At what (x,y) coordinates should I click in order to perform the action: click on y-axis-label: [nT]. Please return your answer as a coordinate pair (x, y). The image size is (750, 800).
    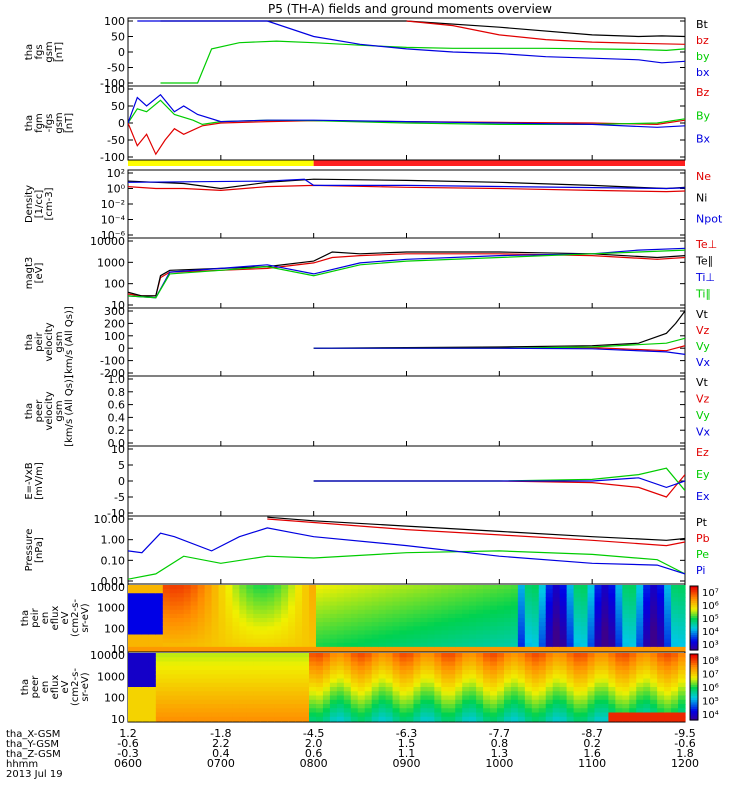
    Looking at the image, I should click on (69, 123).